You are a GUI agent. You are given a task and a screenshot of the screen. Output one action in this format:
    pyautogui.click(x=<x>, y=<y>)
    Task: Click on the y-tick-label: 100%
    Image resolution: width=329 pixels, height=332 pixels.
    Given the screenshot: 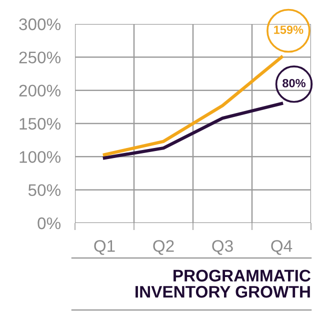 What is the action you would take?
    pyautogui.click(x=40, y=157)
    